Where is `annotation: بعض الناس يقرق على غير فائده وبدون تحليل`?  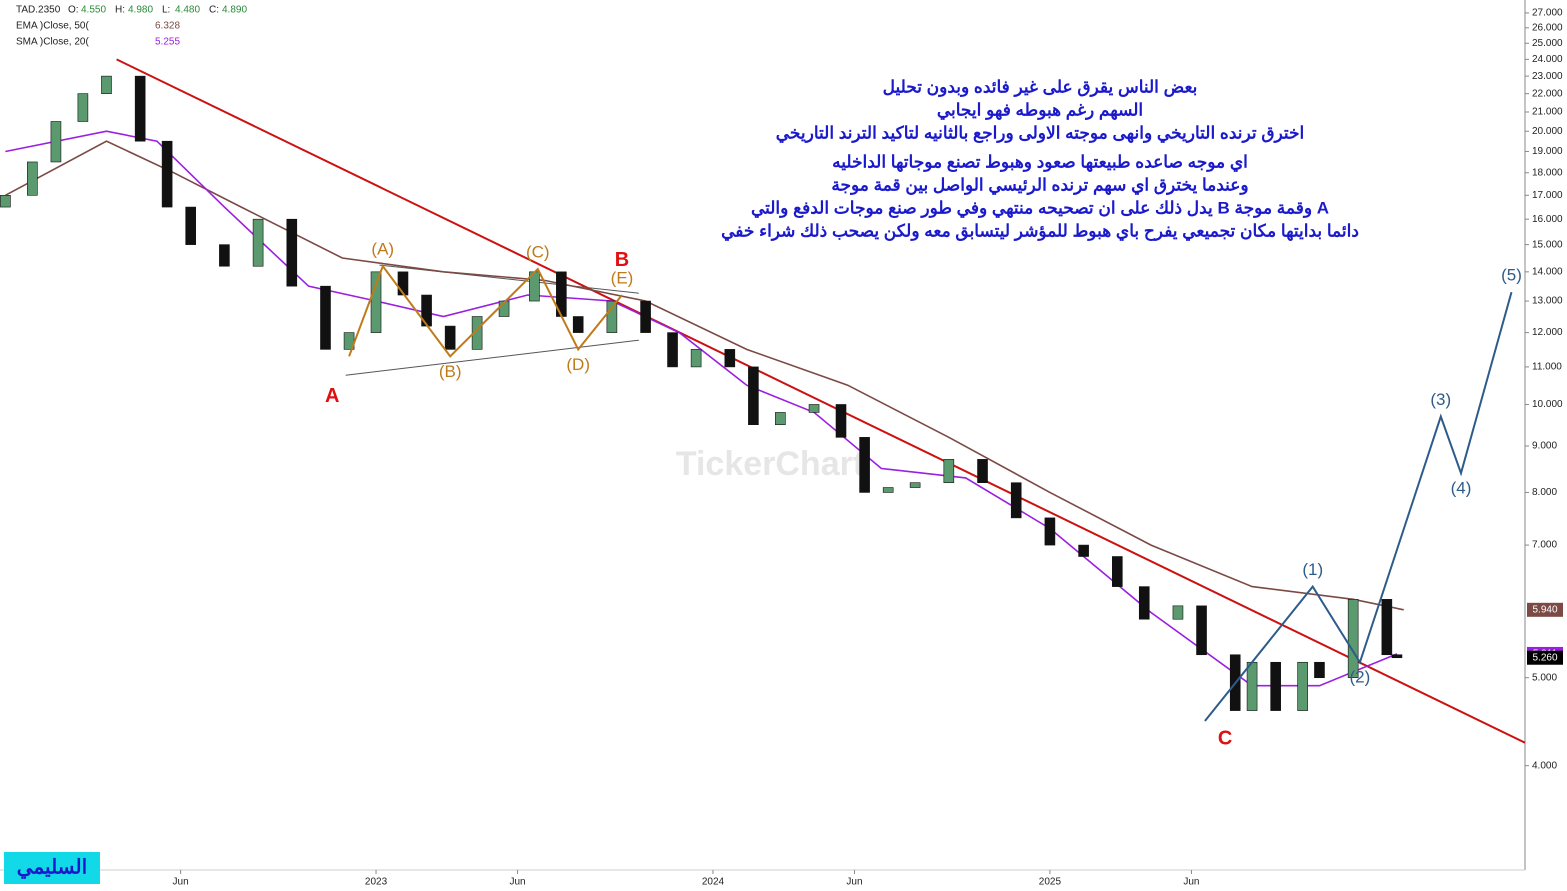
annotation: بعض الناس يقرق على غير فائده وبدون تحليل is located at coordinates (1040, 87).